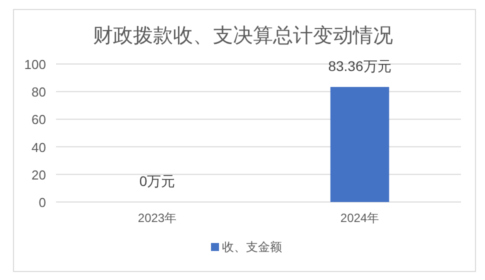  What do you see at coordinates (252, 247) in the screenshot?
I see `legend-label: 收、支金额` at bounding box center [252, 247].